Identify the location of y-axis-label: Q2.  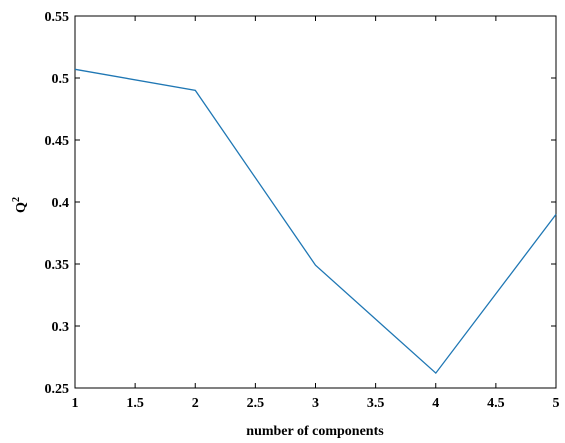
(20, 205).